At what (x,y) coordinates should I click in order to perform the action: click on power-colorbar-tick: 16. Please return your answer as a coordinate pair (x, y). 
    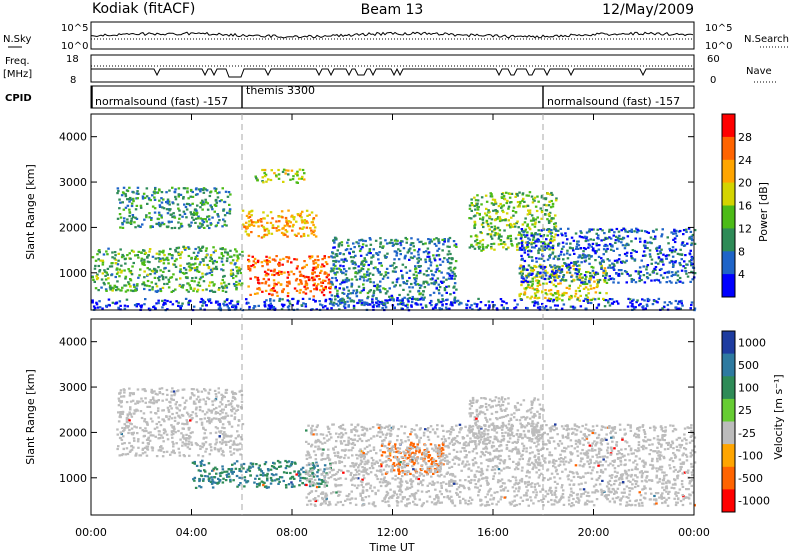
    Looking at the image, I should click on (745, 206).